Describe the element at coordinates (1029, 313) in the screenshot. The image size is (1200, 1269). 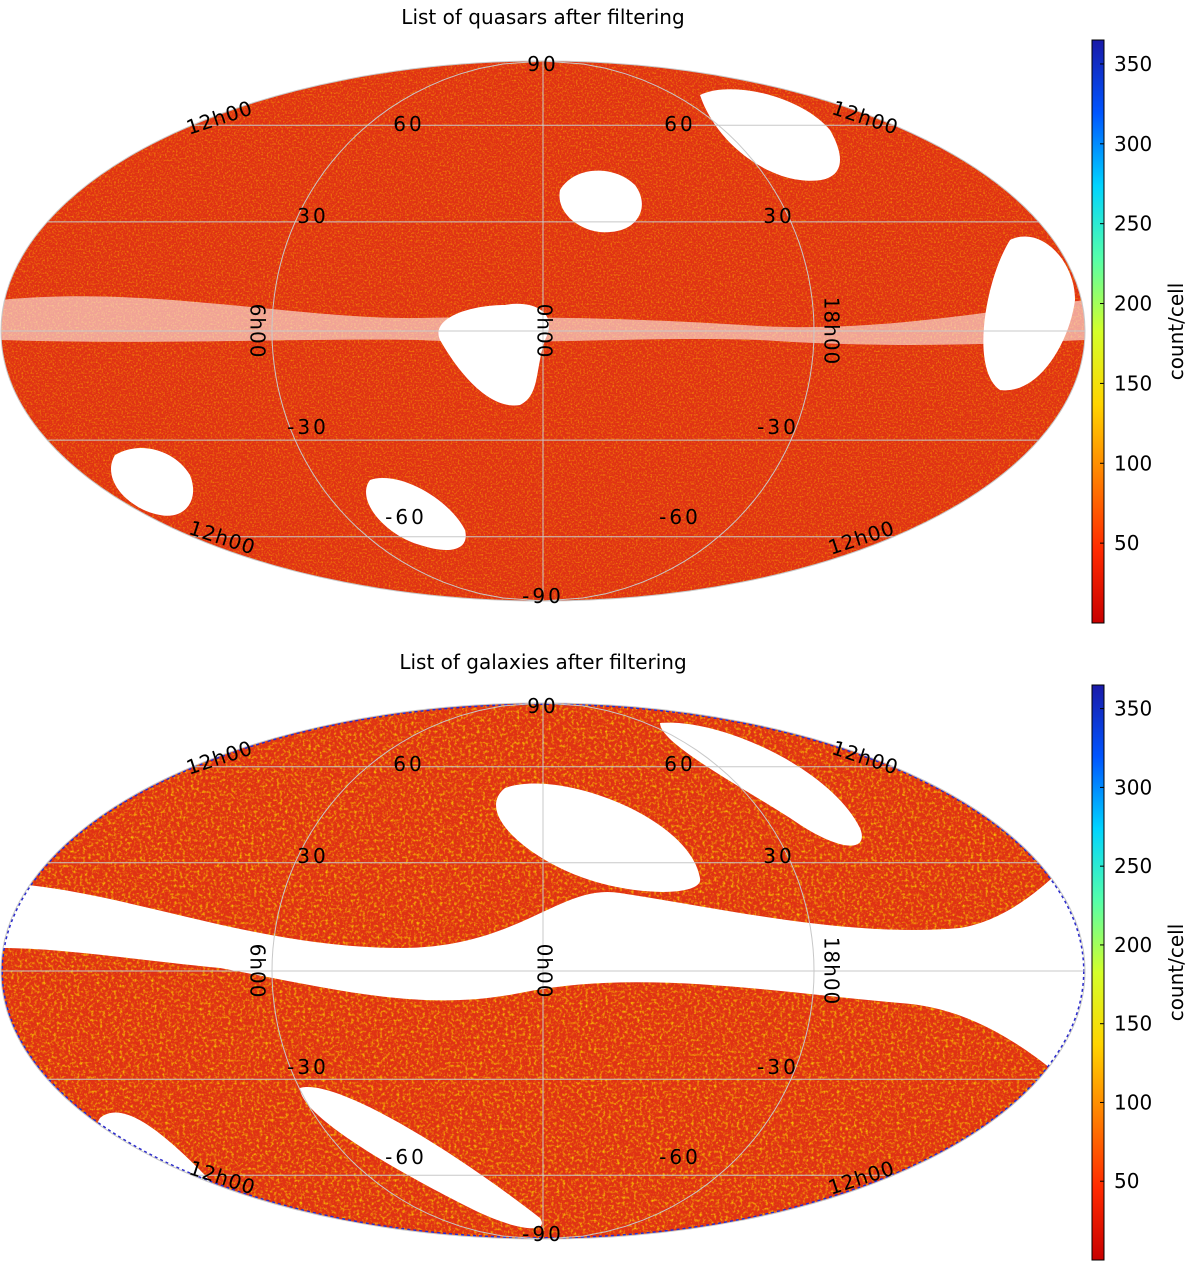
I see `quasar-hole-east` at that location.